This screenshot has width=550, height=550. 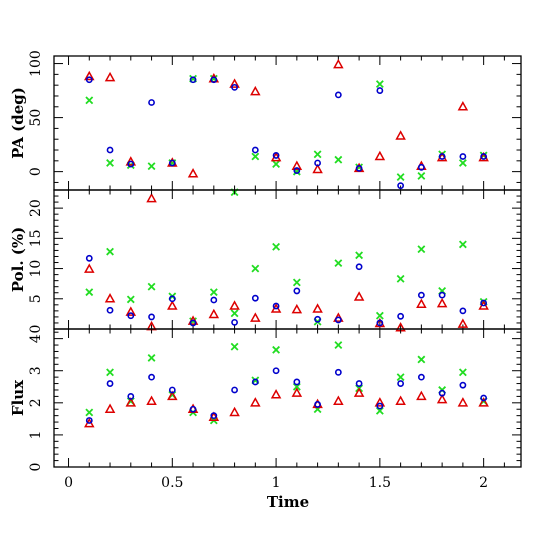 What do you see at coordinates (36, 338) in the screenshot?
I see `flux-y-tick-label: 4` at bounding box center [36, 338].